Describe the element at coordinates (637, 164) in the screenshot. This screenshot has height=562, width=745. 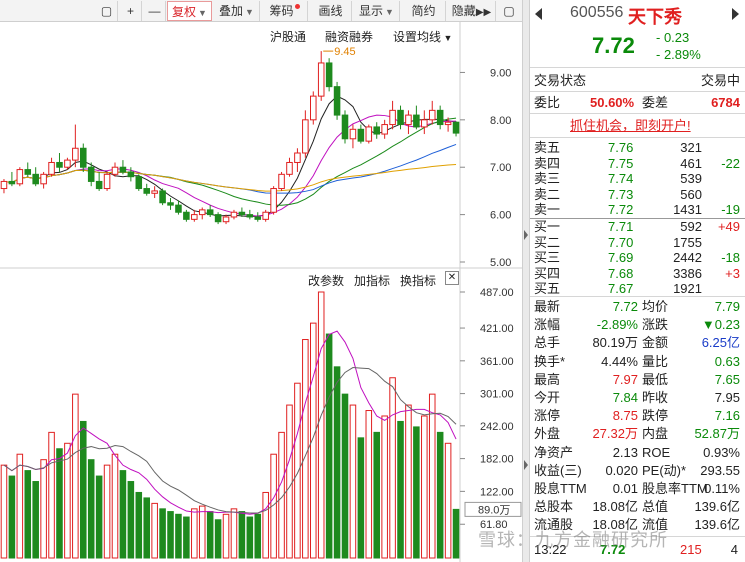
I see `ask-level-row: 卖四 7.75 461 -22` at that location.